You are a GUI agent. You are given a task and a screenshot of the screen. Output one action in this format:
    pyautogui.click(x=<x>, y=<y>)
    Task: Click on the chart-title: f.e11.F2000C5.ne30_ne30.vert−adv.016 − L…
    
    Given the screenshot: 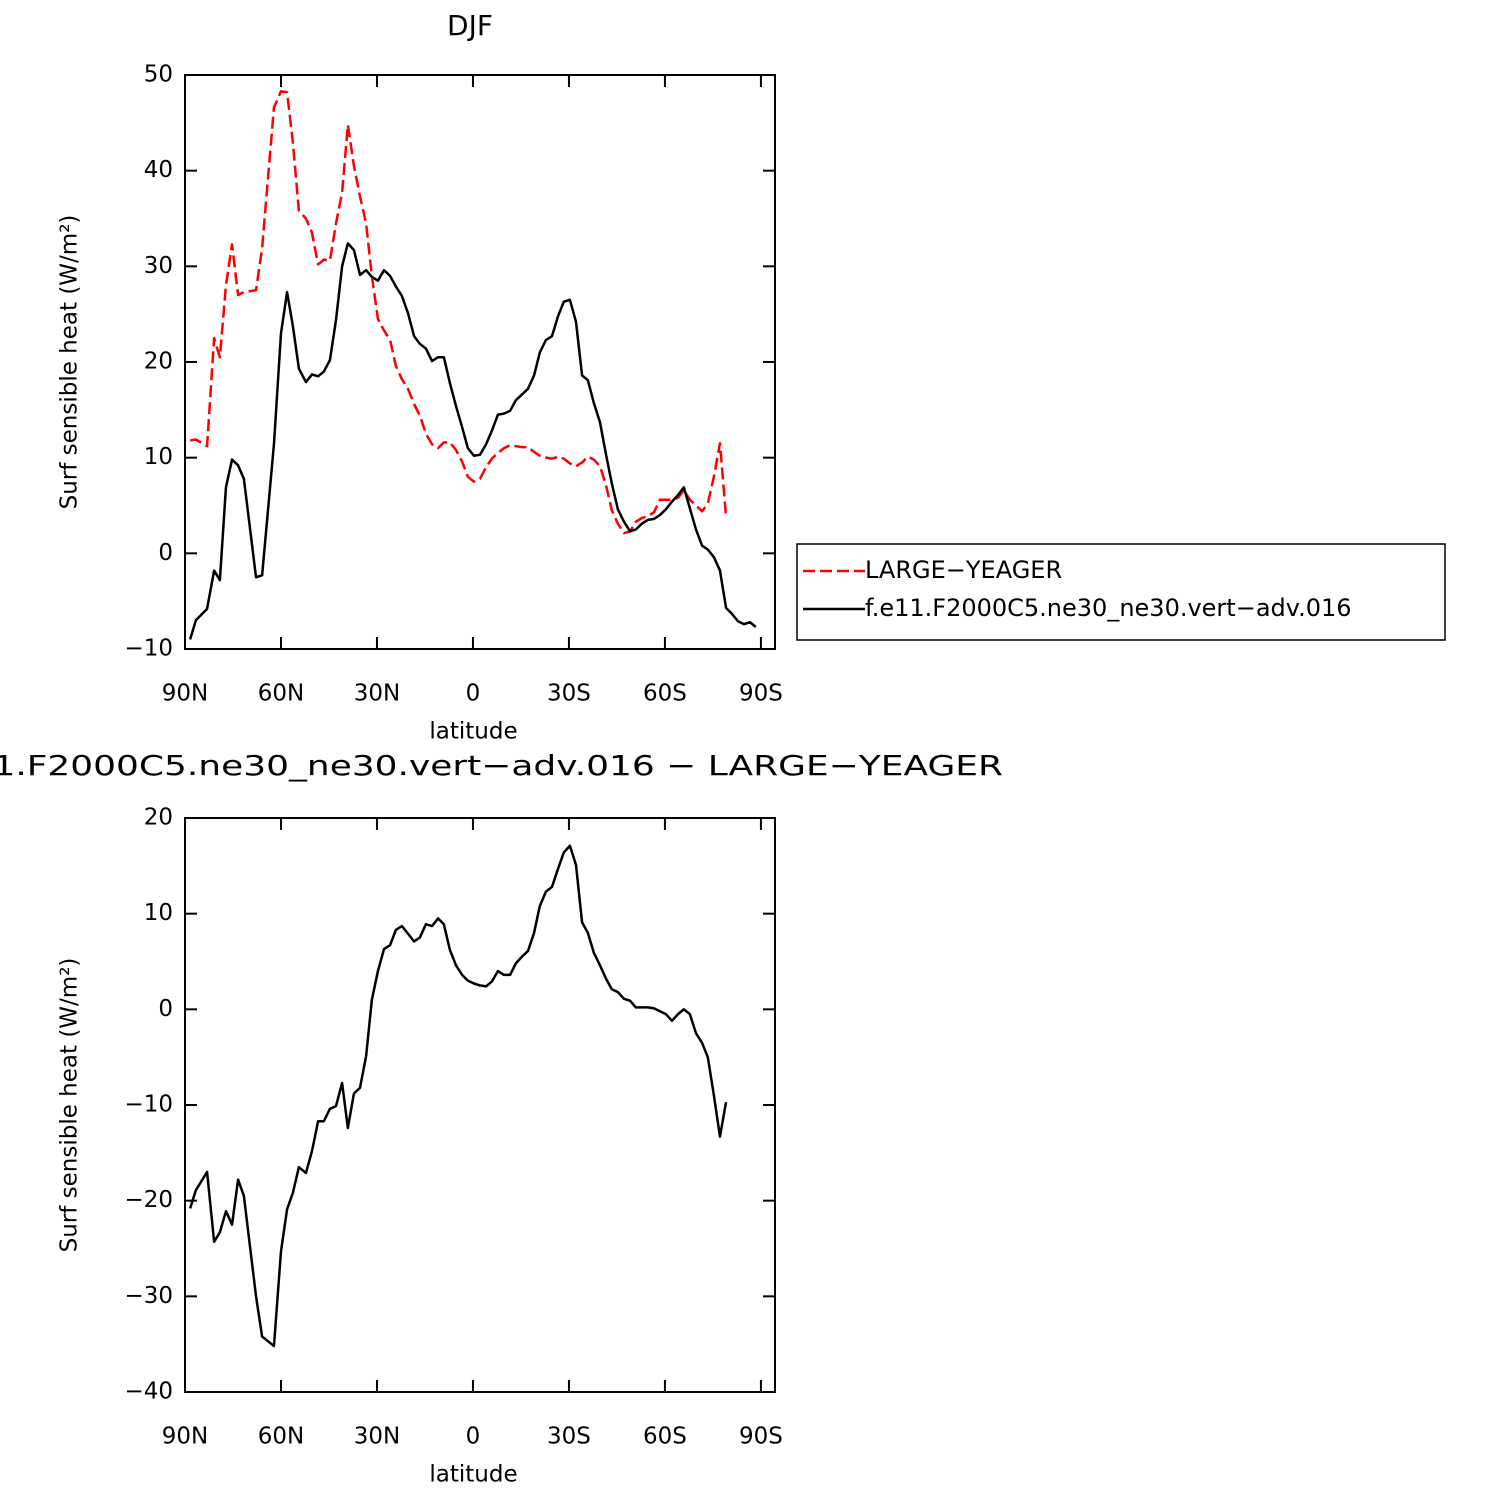 What is the action you would take?
    pyautogui.click(x=501, y=765)
    